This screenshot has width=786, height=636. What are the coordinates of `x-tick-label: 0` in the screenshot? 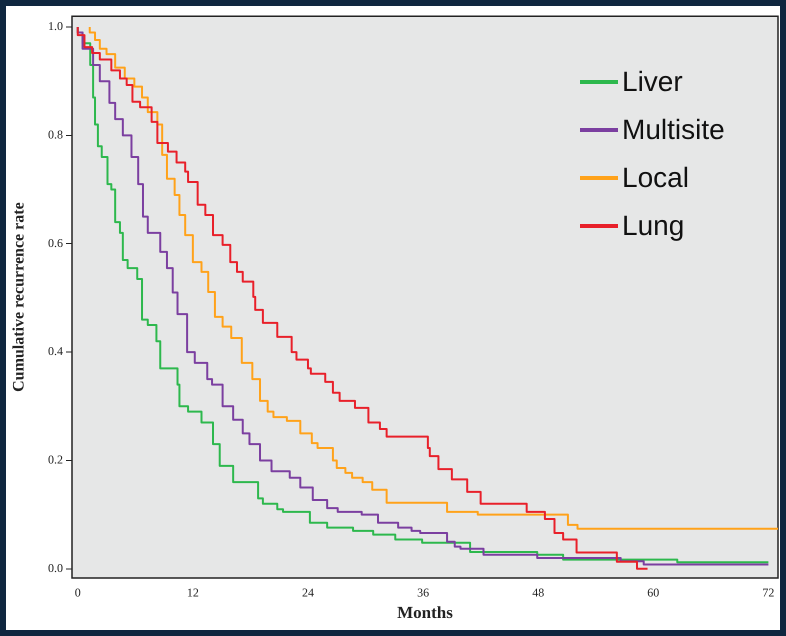 It's located at (77, 592).